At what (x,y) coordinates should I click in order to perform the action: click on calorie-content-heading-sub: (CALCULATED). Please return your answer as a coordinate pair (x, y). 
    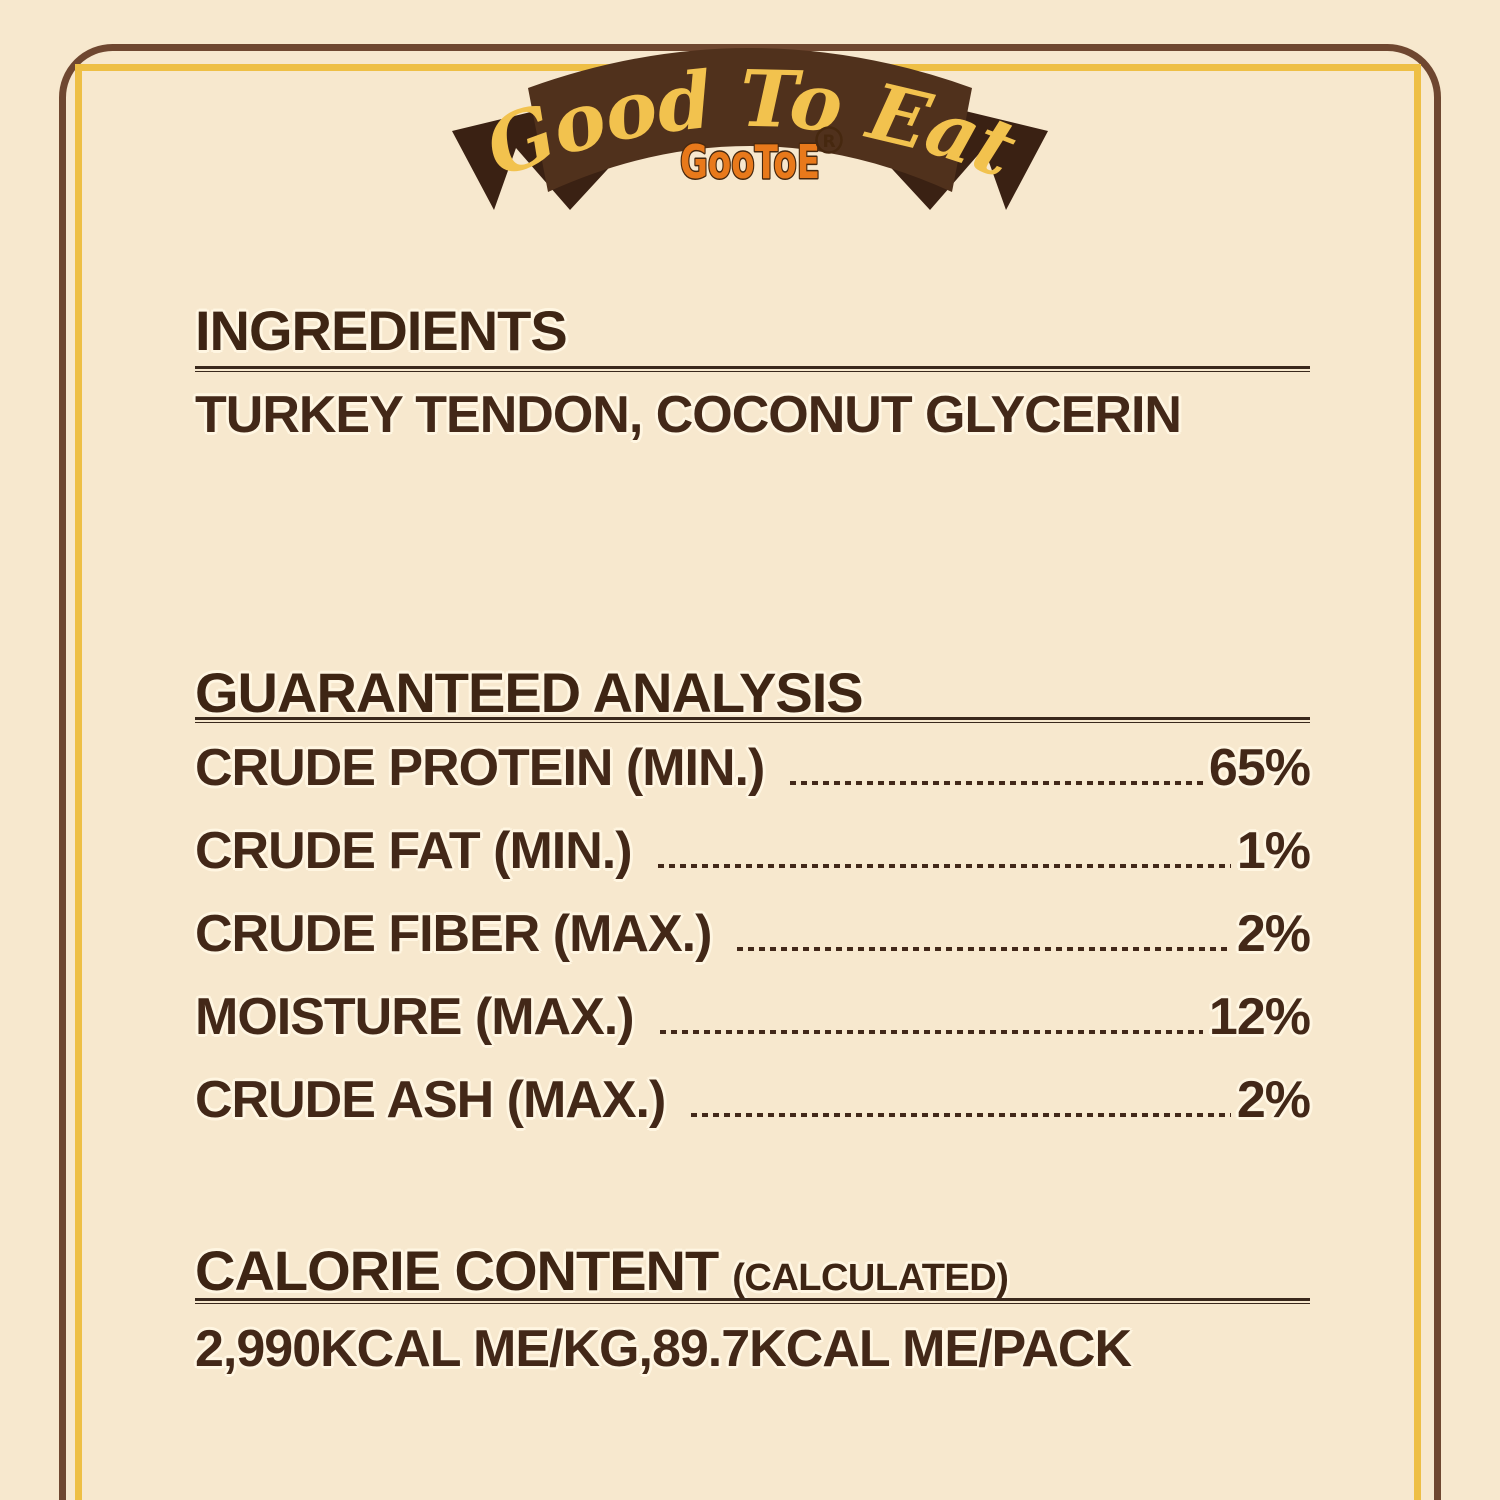
    Looking at the image, I should click on (870, 1278).